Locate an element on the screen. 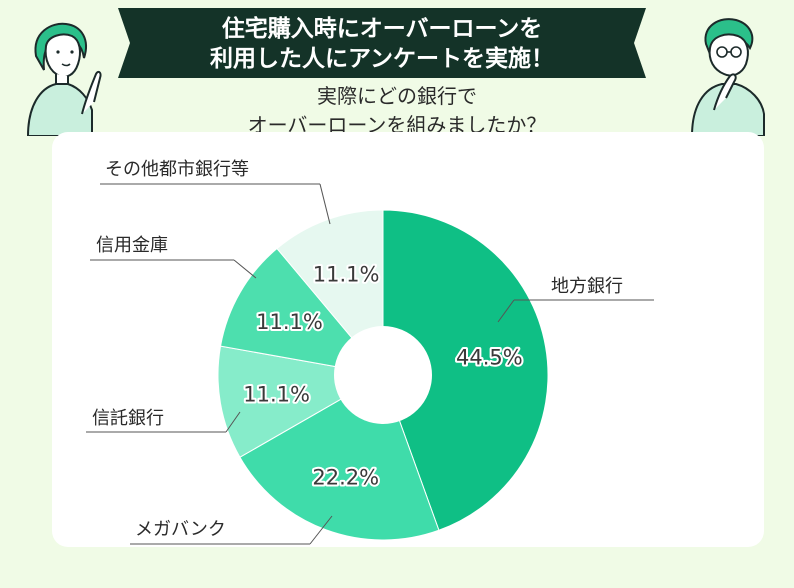 The image size is (794, 588). slice-category-label: 地方銀行 is located at coordinates (587, 286).